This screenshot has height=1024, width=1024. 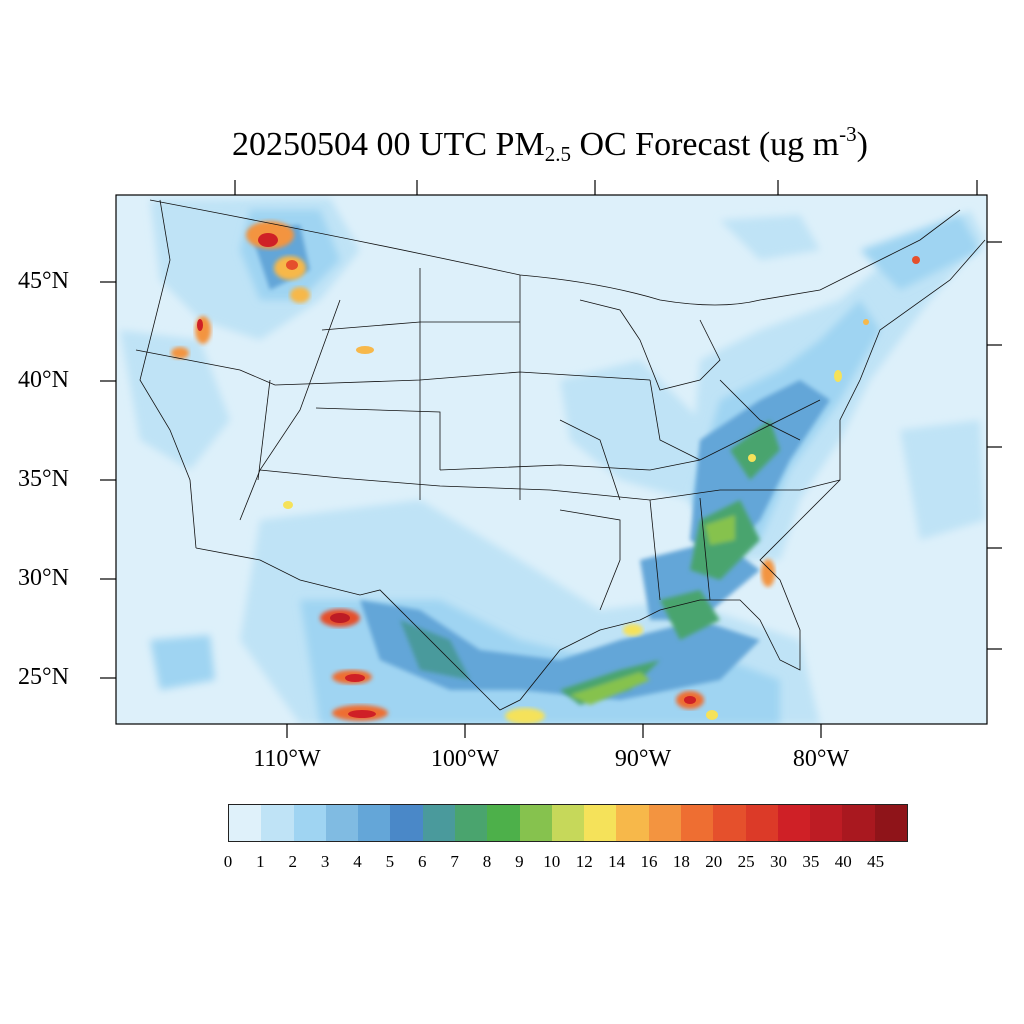 What do you see at coordinates (465, 759) in the screenshot?
I see `lon-label-100w: 100°W` at bounding box center [465, 759].